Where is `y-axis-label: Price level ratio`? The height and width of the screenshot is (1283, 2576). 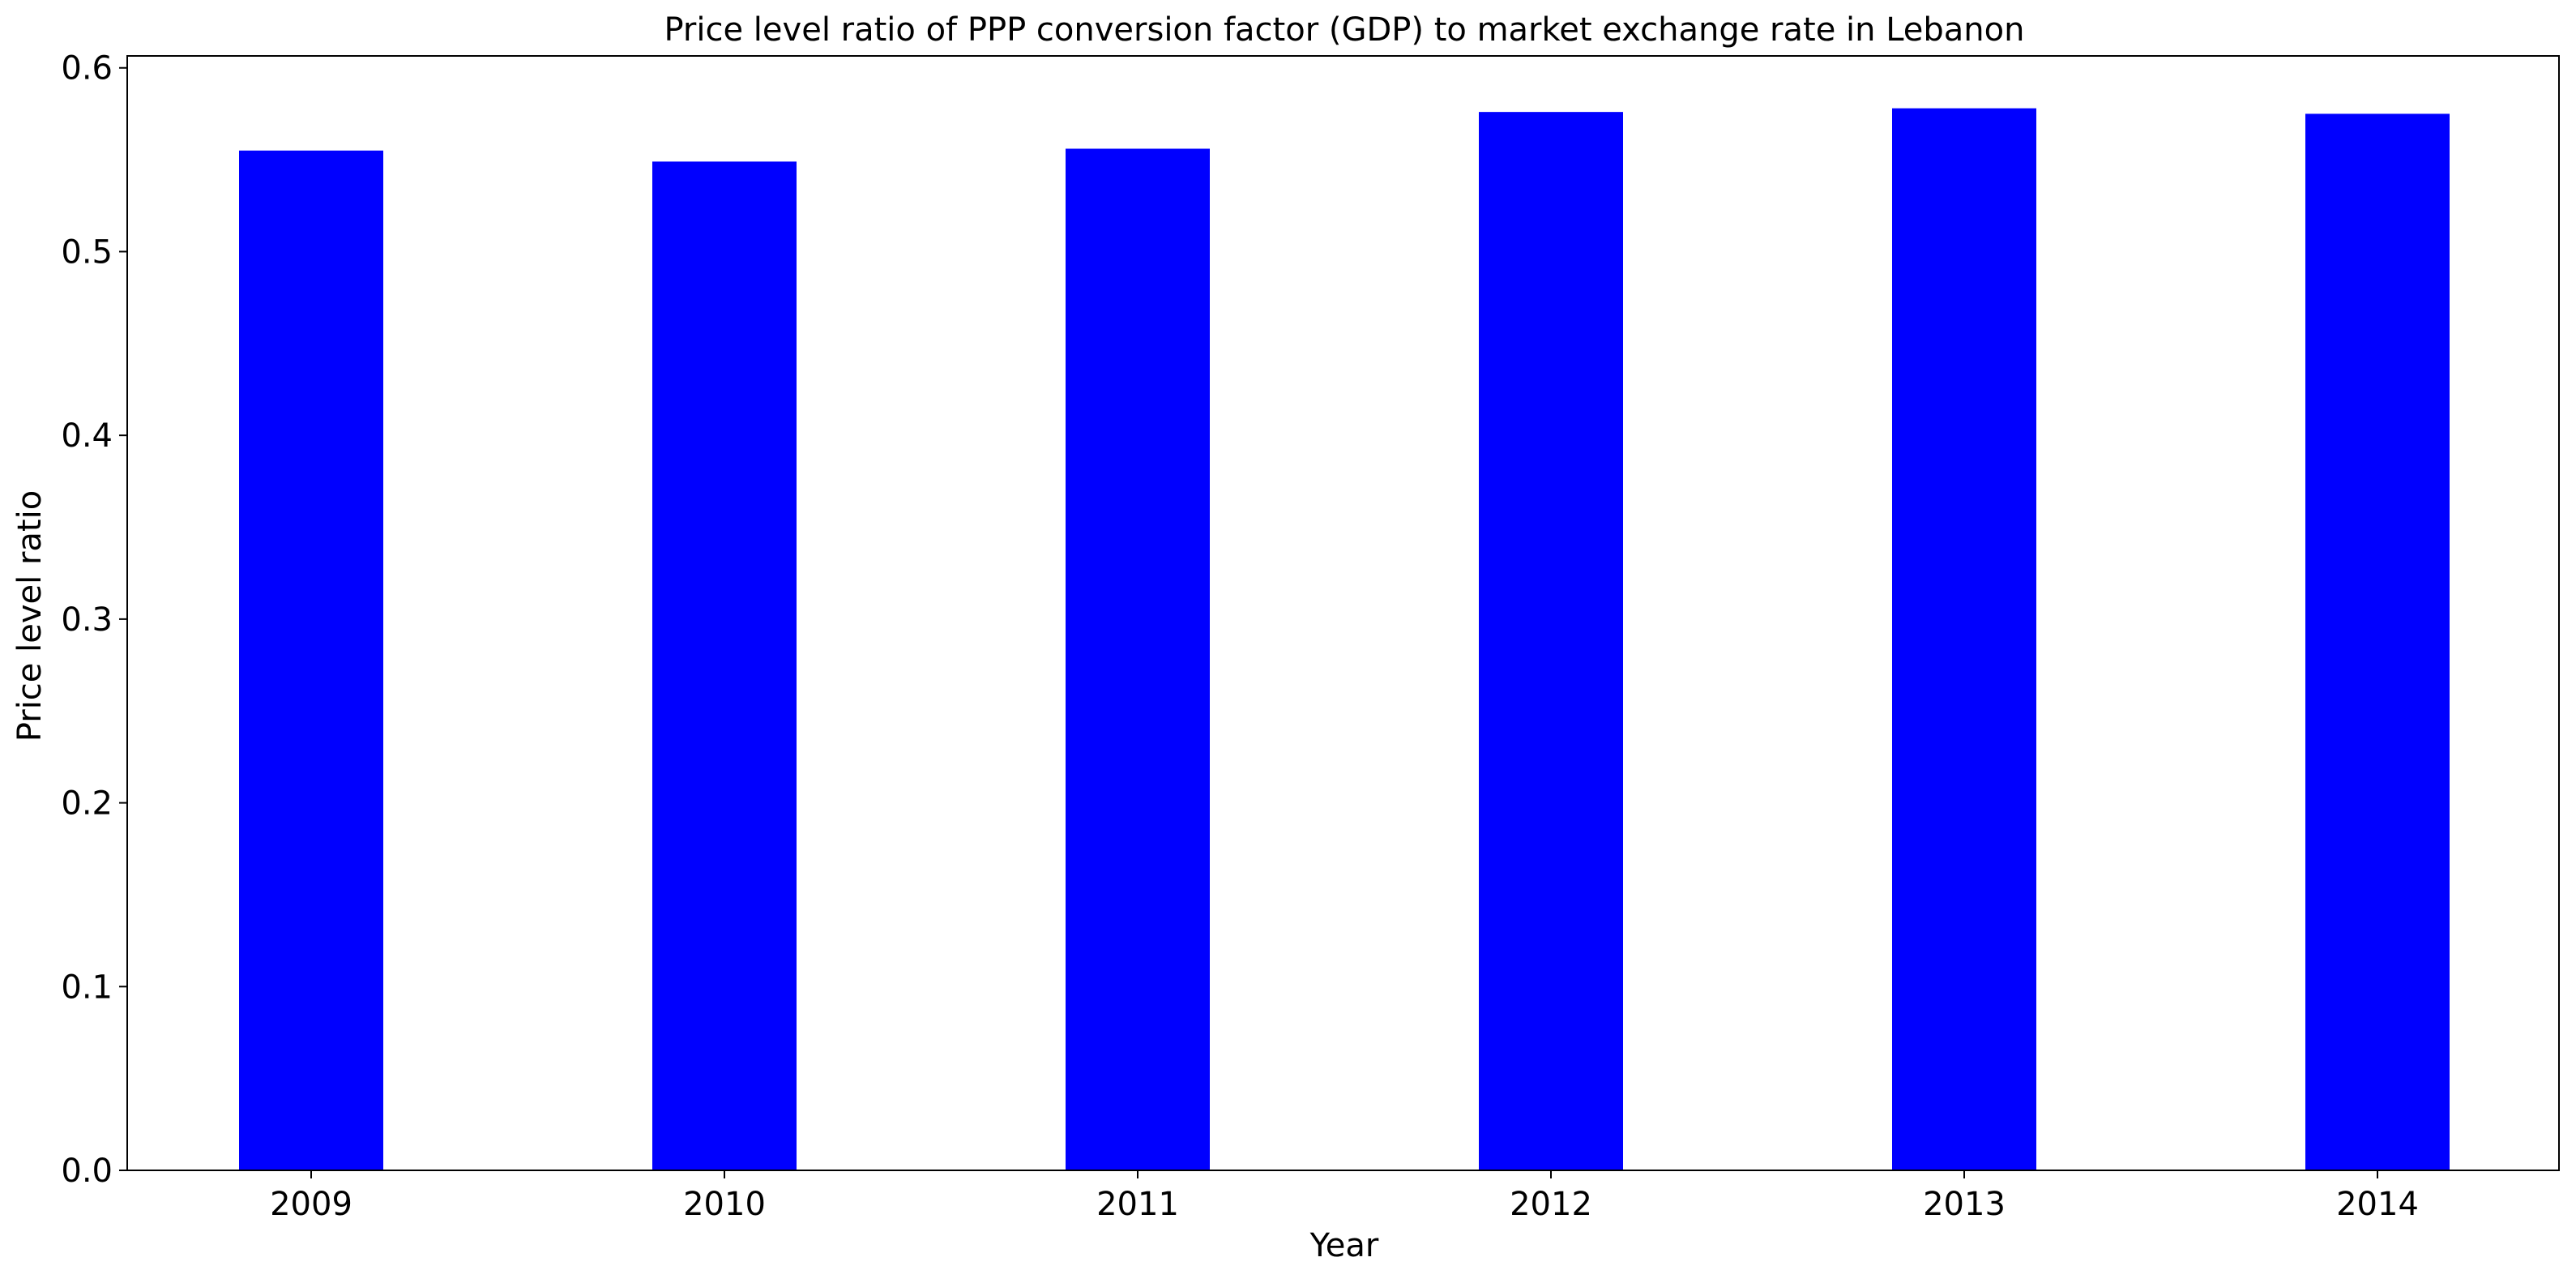
y-axis-label: Price level ratio is located at coordinates (30, 616).